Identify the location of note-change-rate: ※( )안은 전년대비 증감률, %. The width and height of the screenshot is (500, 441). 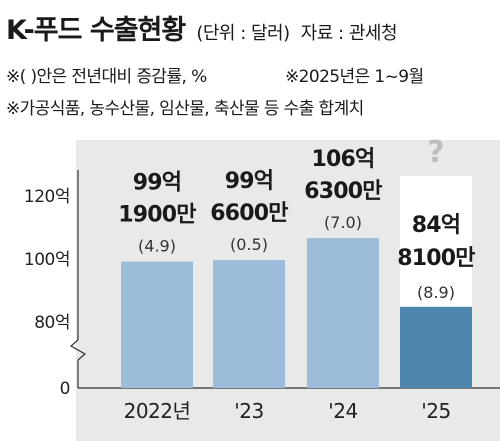
(106, 77).